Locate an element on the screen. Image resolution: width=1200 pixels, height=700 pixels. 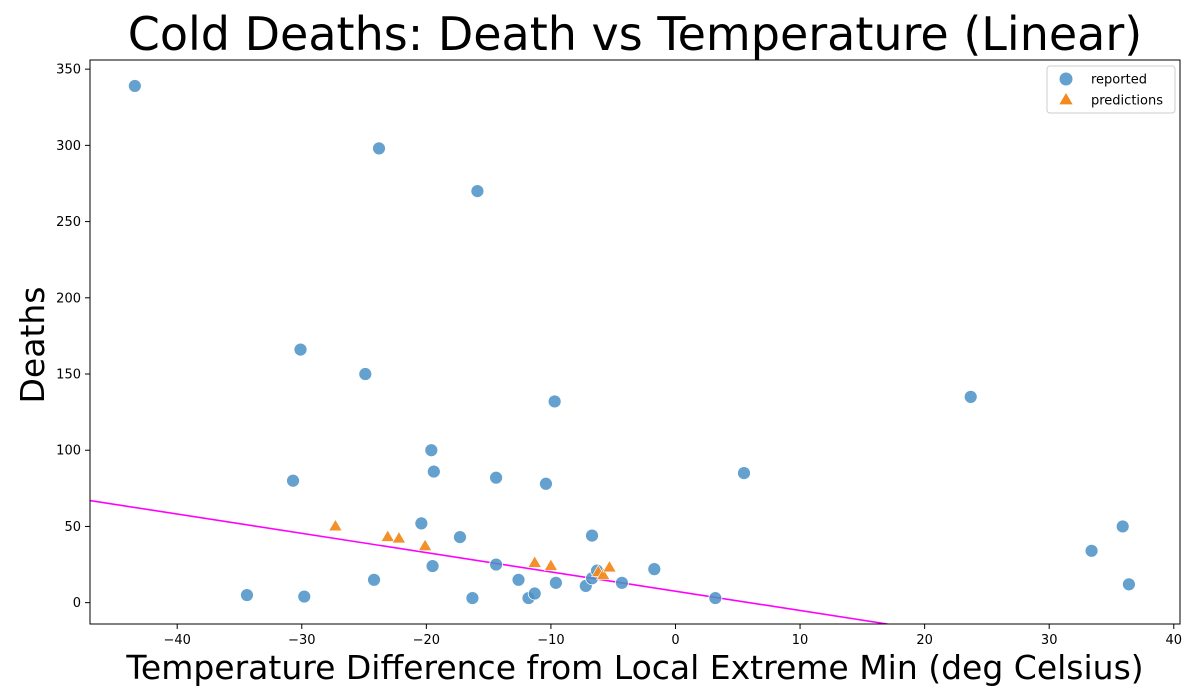
legend-label-reported: reported is located at coordinates (1119, 80).